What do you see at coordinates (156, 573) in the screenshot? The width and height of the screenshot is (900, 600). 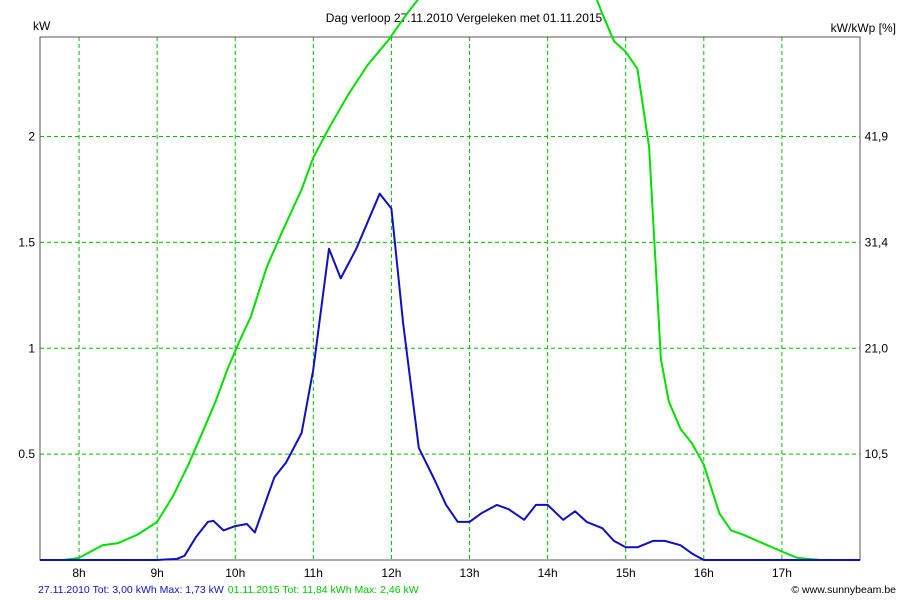 I see `x-tick-label: 9h` at bounding box center [156, 573].